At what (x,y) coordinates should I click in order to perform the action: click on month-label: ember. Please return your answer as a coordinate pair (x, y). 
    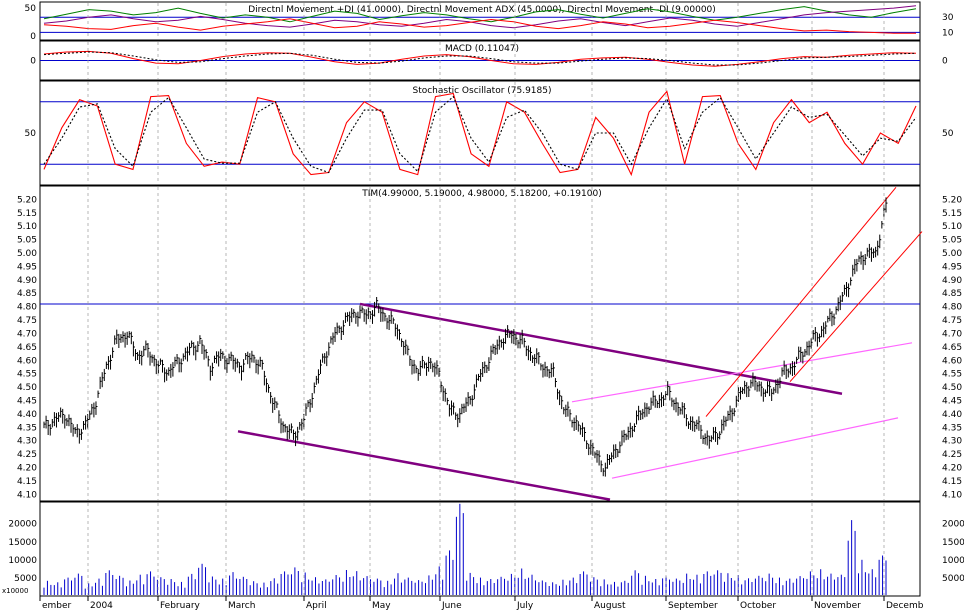
    Looking at the image, I should click on (57, 605).